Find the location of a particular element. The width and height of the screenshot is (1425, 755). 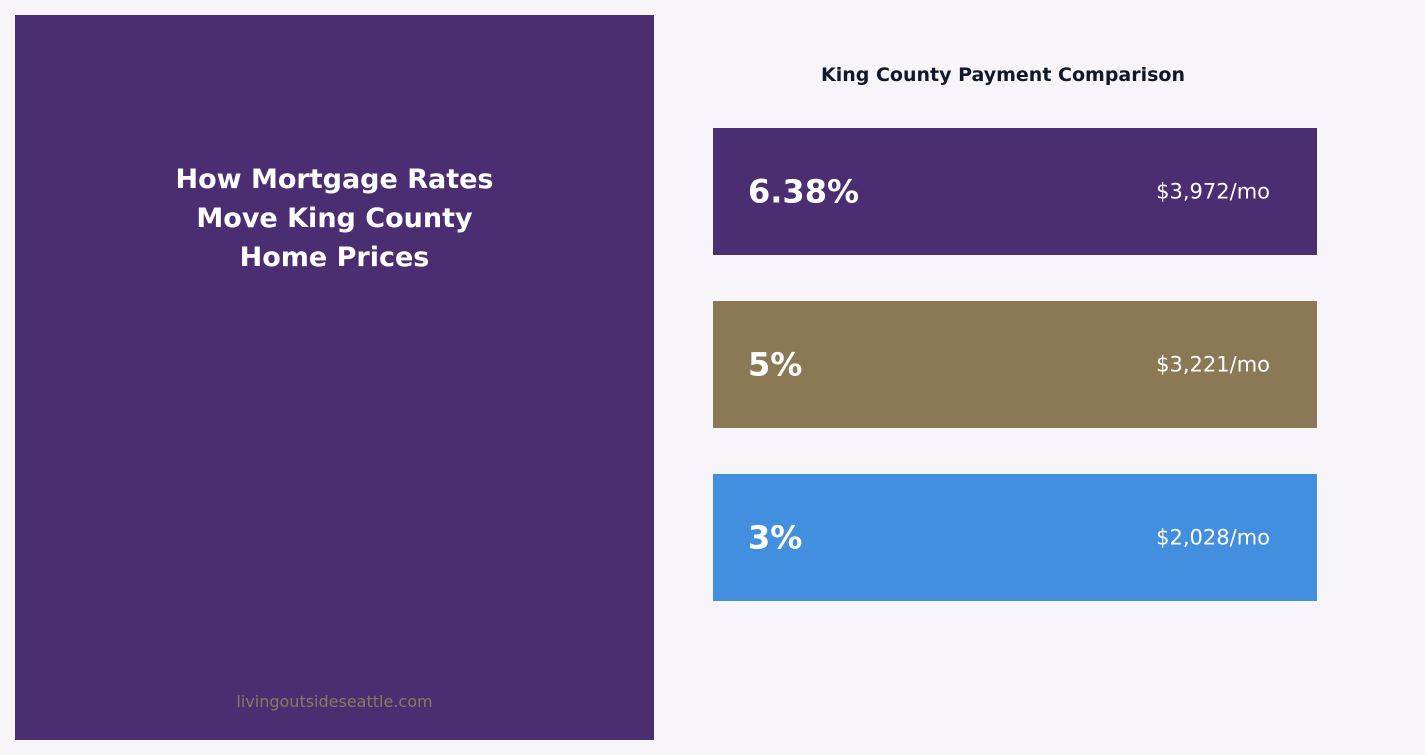

bar-payment-label-3: $2,028/mo is located at coordinates (1213, 538).